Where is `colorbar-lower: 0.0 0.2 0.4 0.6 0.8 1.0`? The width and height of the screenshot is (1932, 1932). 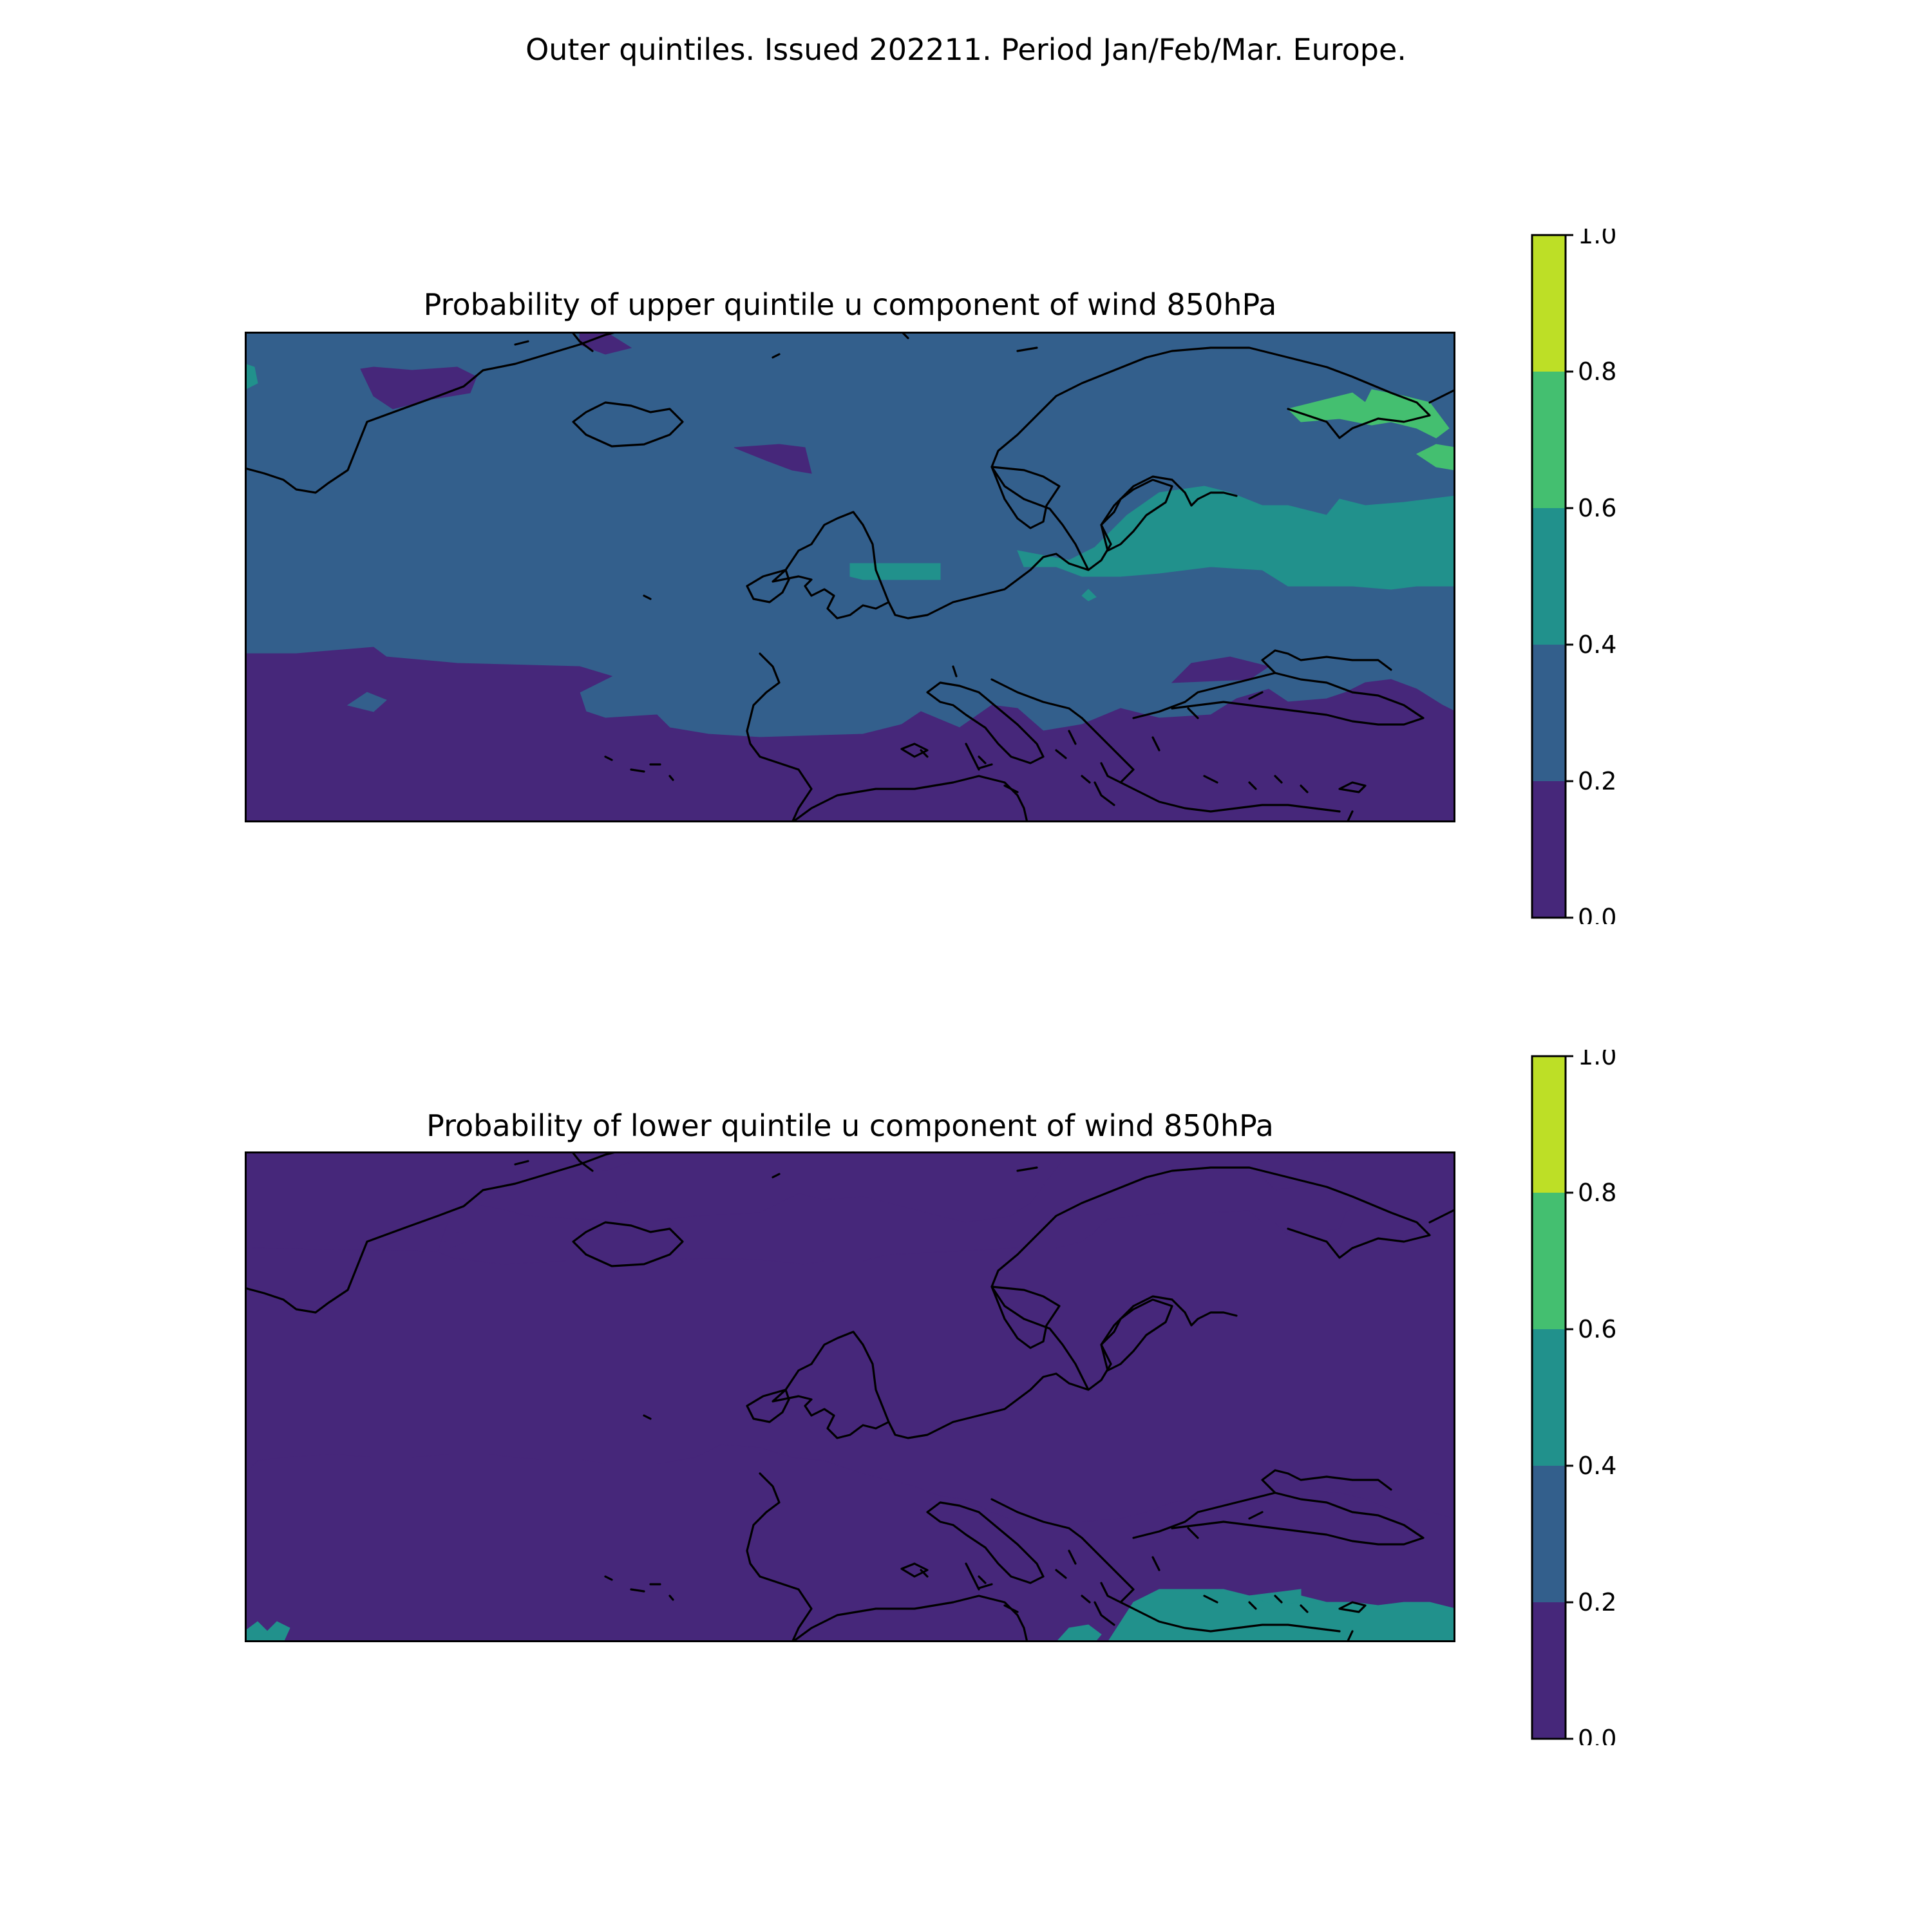
colorbar-lower: 0.0 0.2 0.4 0.6 0.8 1.0 is located at coordinates (1574, 1397).